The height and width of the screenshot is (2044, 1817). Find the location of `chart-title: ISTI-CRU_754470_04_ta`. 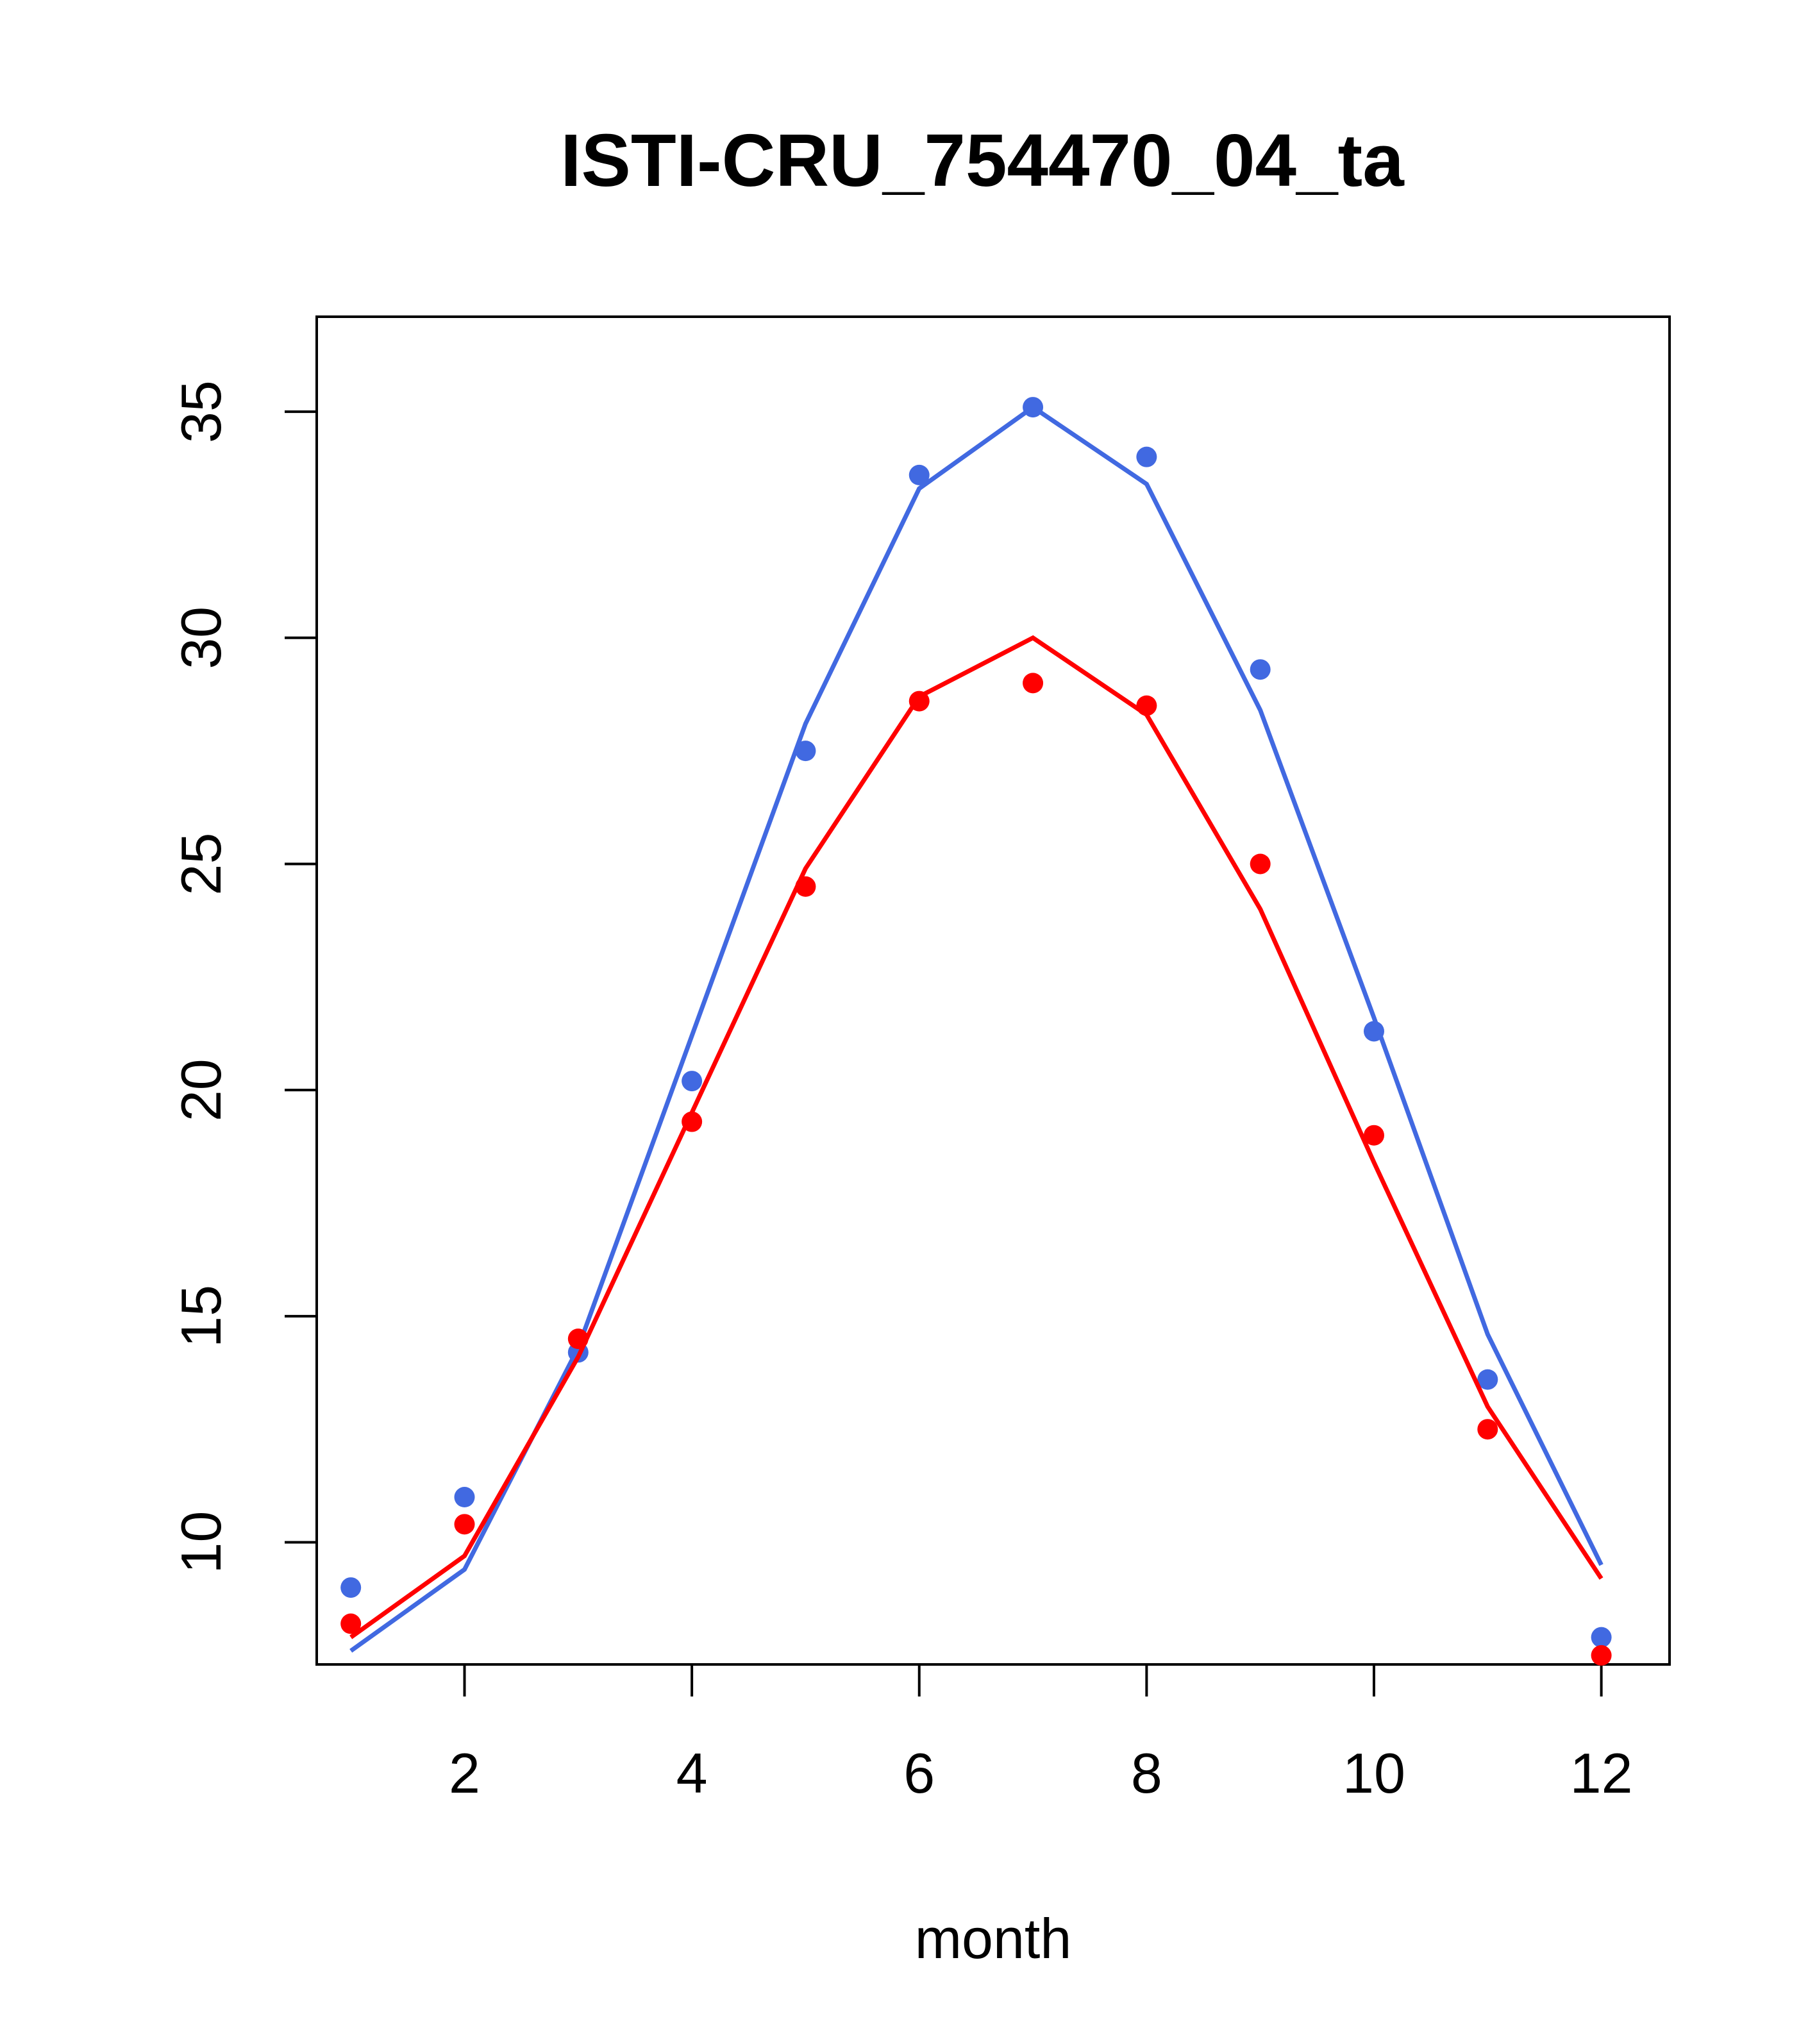

chart-title: ISTI-CRU_754470_04_ta is located at coordinates (982, 160).